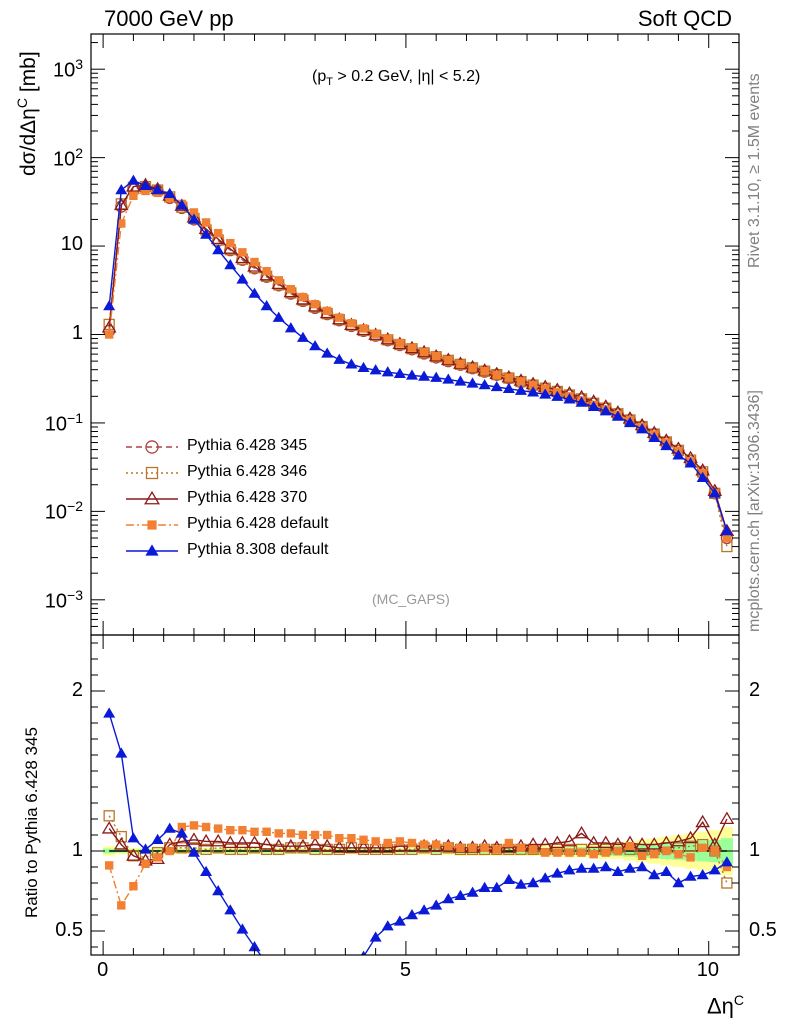 Image resolution: width=786 pixels, height=1024 pixels. I want to click on cut-label: (pT > 0.2 GeV, |η| < 5.2), so click(396, 78).